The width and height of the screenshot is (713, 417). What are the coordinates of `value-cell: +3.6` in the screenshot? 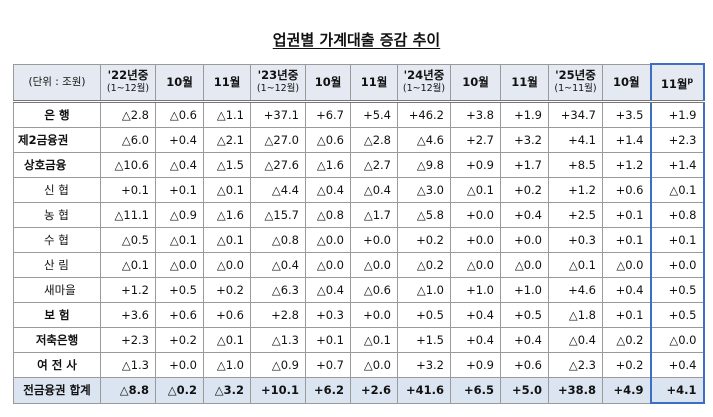 It's located at (128, 315).